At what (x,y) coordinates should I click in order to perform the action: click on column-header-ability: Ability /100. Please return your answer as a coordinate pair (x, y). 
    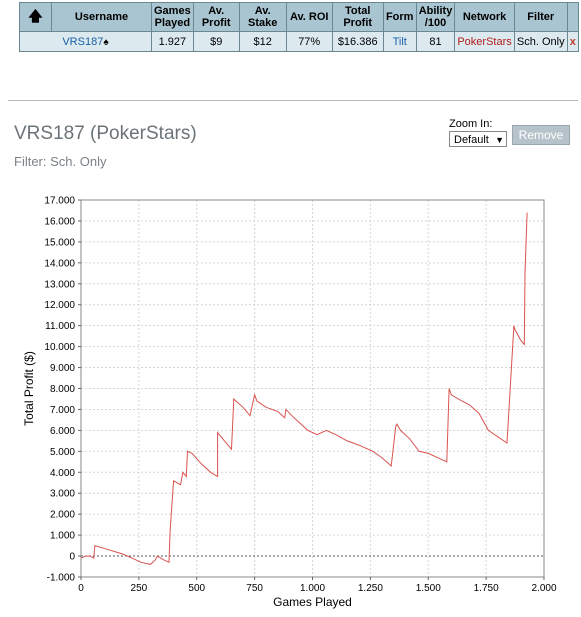
    Looking at the image, I should click on (435, 17).